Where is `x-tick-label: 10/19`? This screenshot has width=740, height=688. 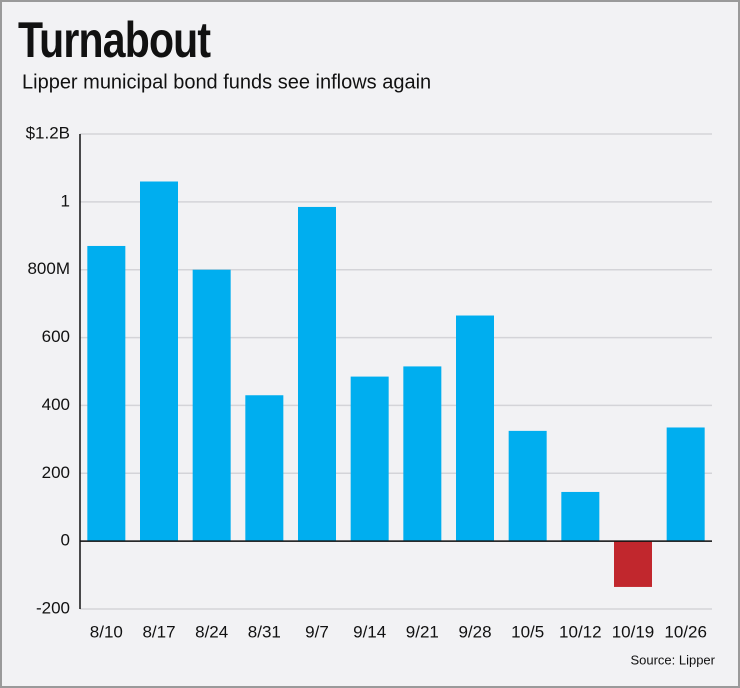
x-tick-label: 10/19 is located at coordinates (633, 631).